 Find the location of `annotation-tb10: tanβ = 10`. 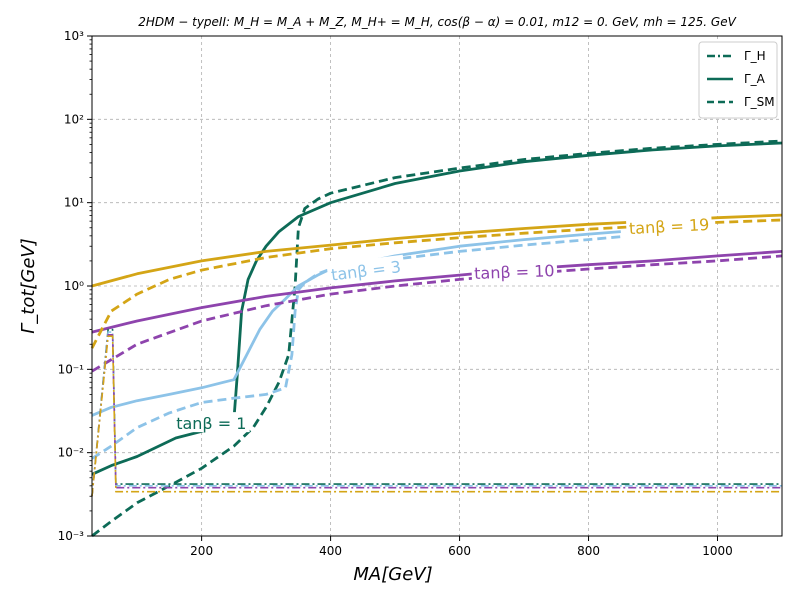

annotation-tb10: tanβ = 10 is located at coordinates (514, 271).